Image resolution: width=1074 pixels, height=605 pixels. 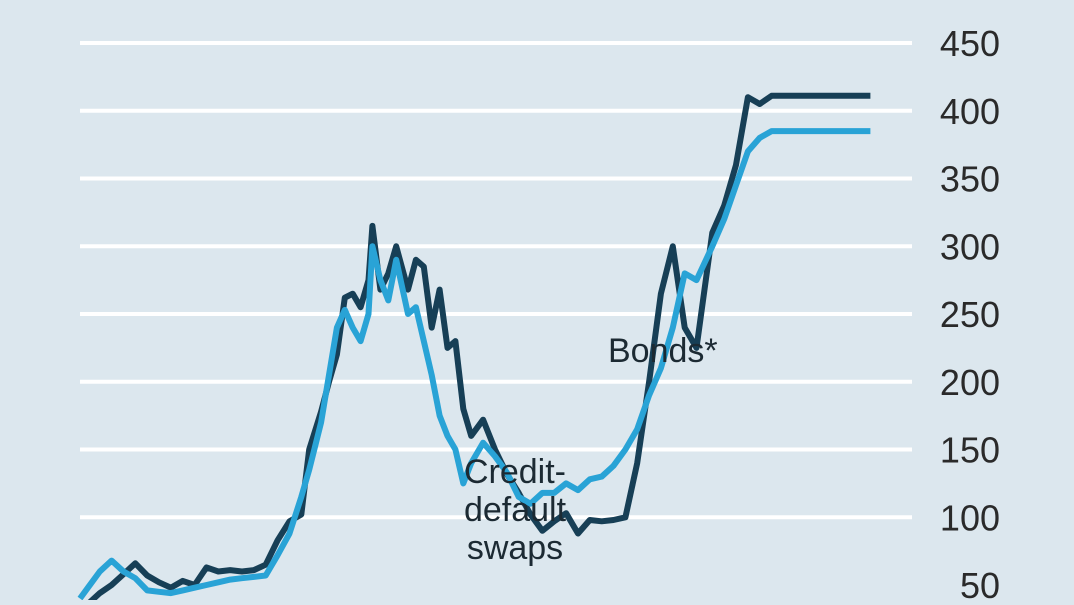 I want to click on y-tick-label-100: 100, so click(x=970, y=517).